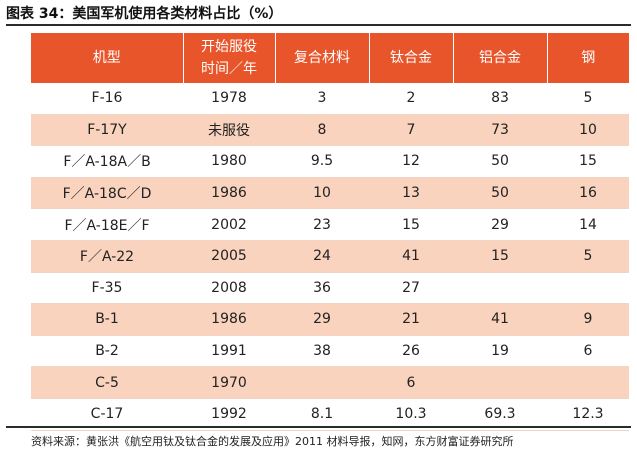 The height and width of the screenshot is (450, 637). I want to click on table-cell: 14, so click(588, 224).